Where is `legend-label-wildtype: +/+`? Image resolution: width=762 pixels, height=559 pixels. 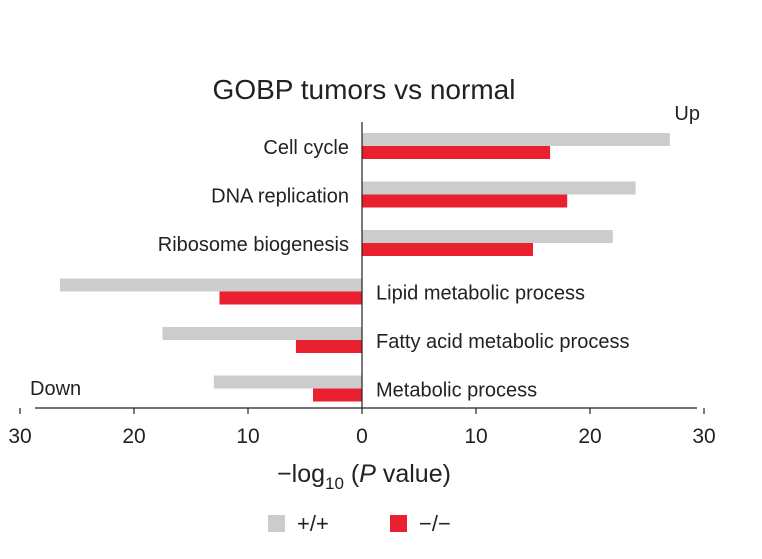
legend-label-wildtype: +/+ is located at coordinates (313, 523).